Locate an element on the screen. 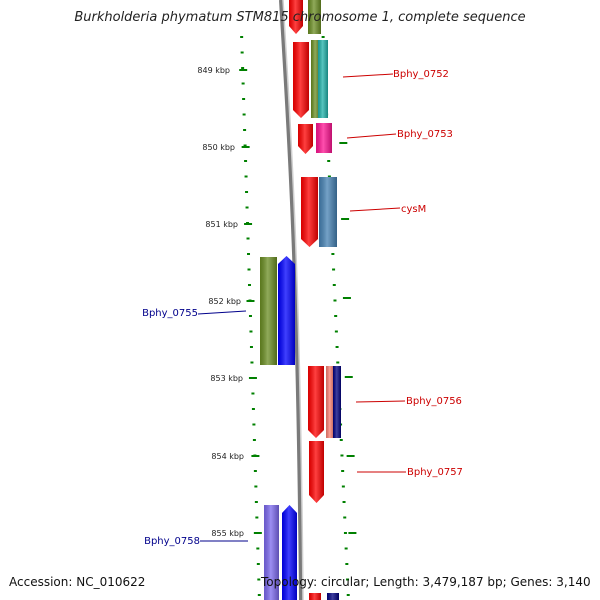 The image size is (600, 600). feature-olive-left is located at coordinates (268, 311).